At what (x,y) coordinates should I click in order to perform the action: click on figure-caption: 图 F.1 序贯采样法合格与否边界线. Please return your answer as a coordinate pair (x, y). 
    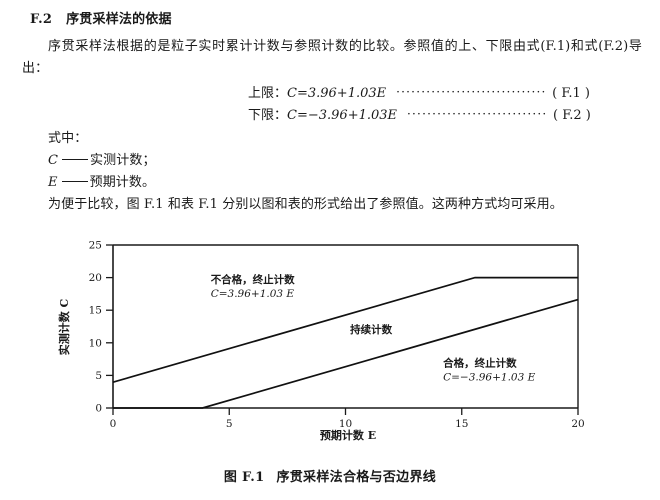
    Looking at the image, I should click on (330, 475).